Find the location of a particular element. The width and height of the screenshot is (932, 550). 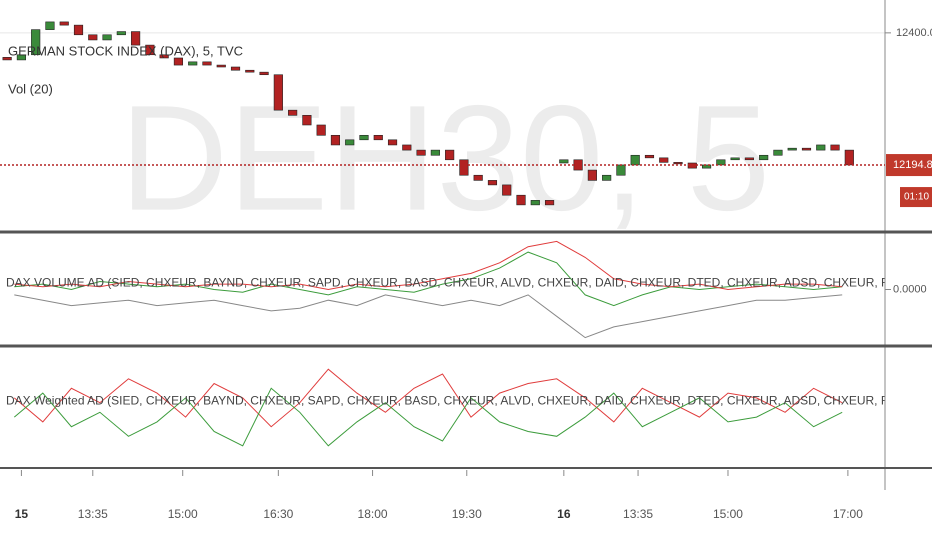

last-price-box is located at coordinates (909, 165).